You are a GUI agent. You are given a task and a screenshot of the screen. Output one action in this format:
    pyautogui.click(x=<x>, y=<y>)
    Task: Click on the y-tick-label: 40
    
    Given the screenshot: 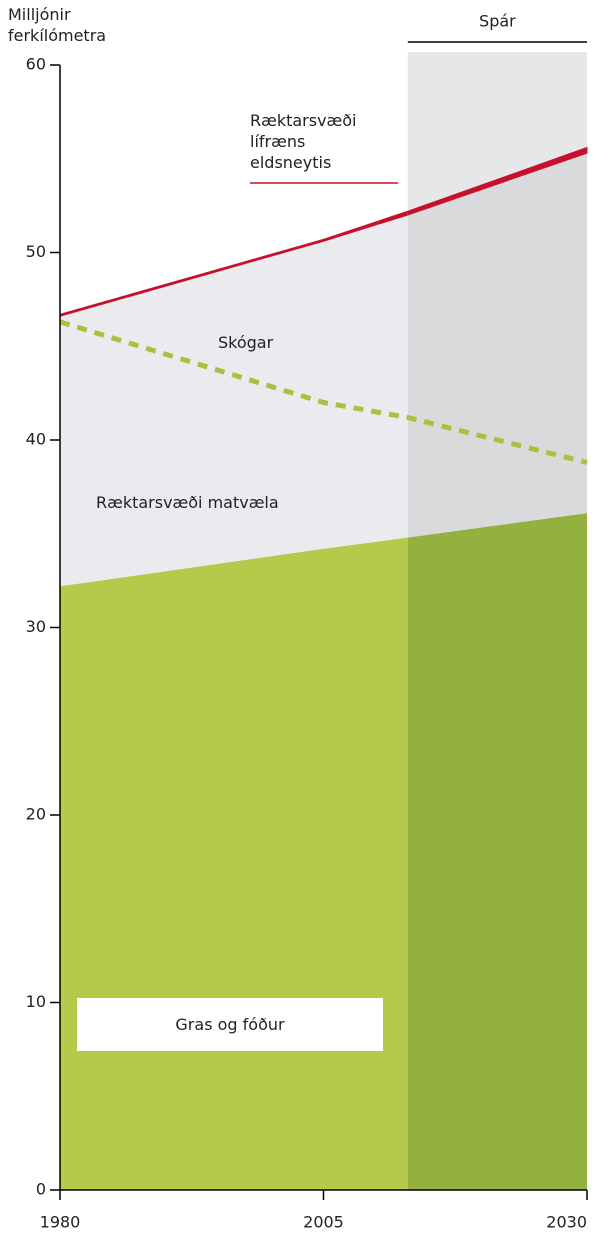 What is the action you would take?
    pyautogui.click(x=36, y=439)
    